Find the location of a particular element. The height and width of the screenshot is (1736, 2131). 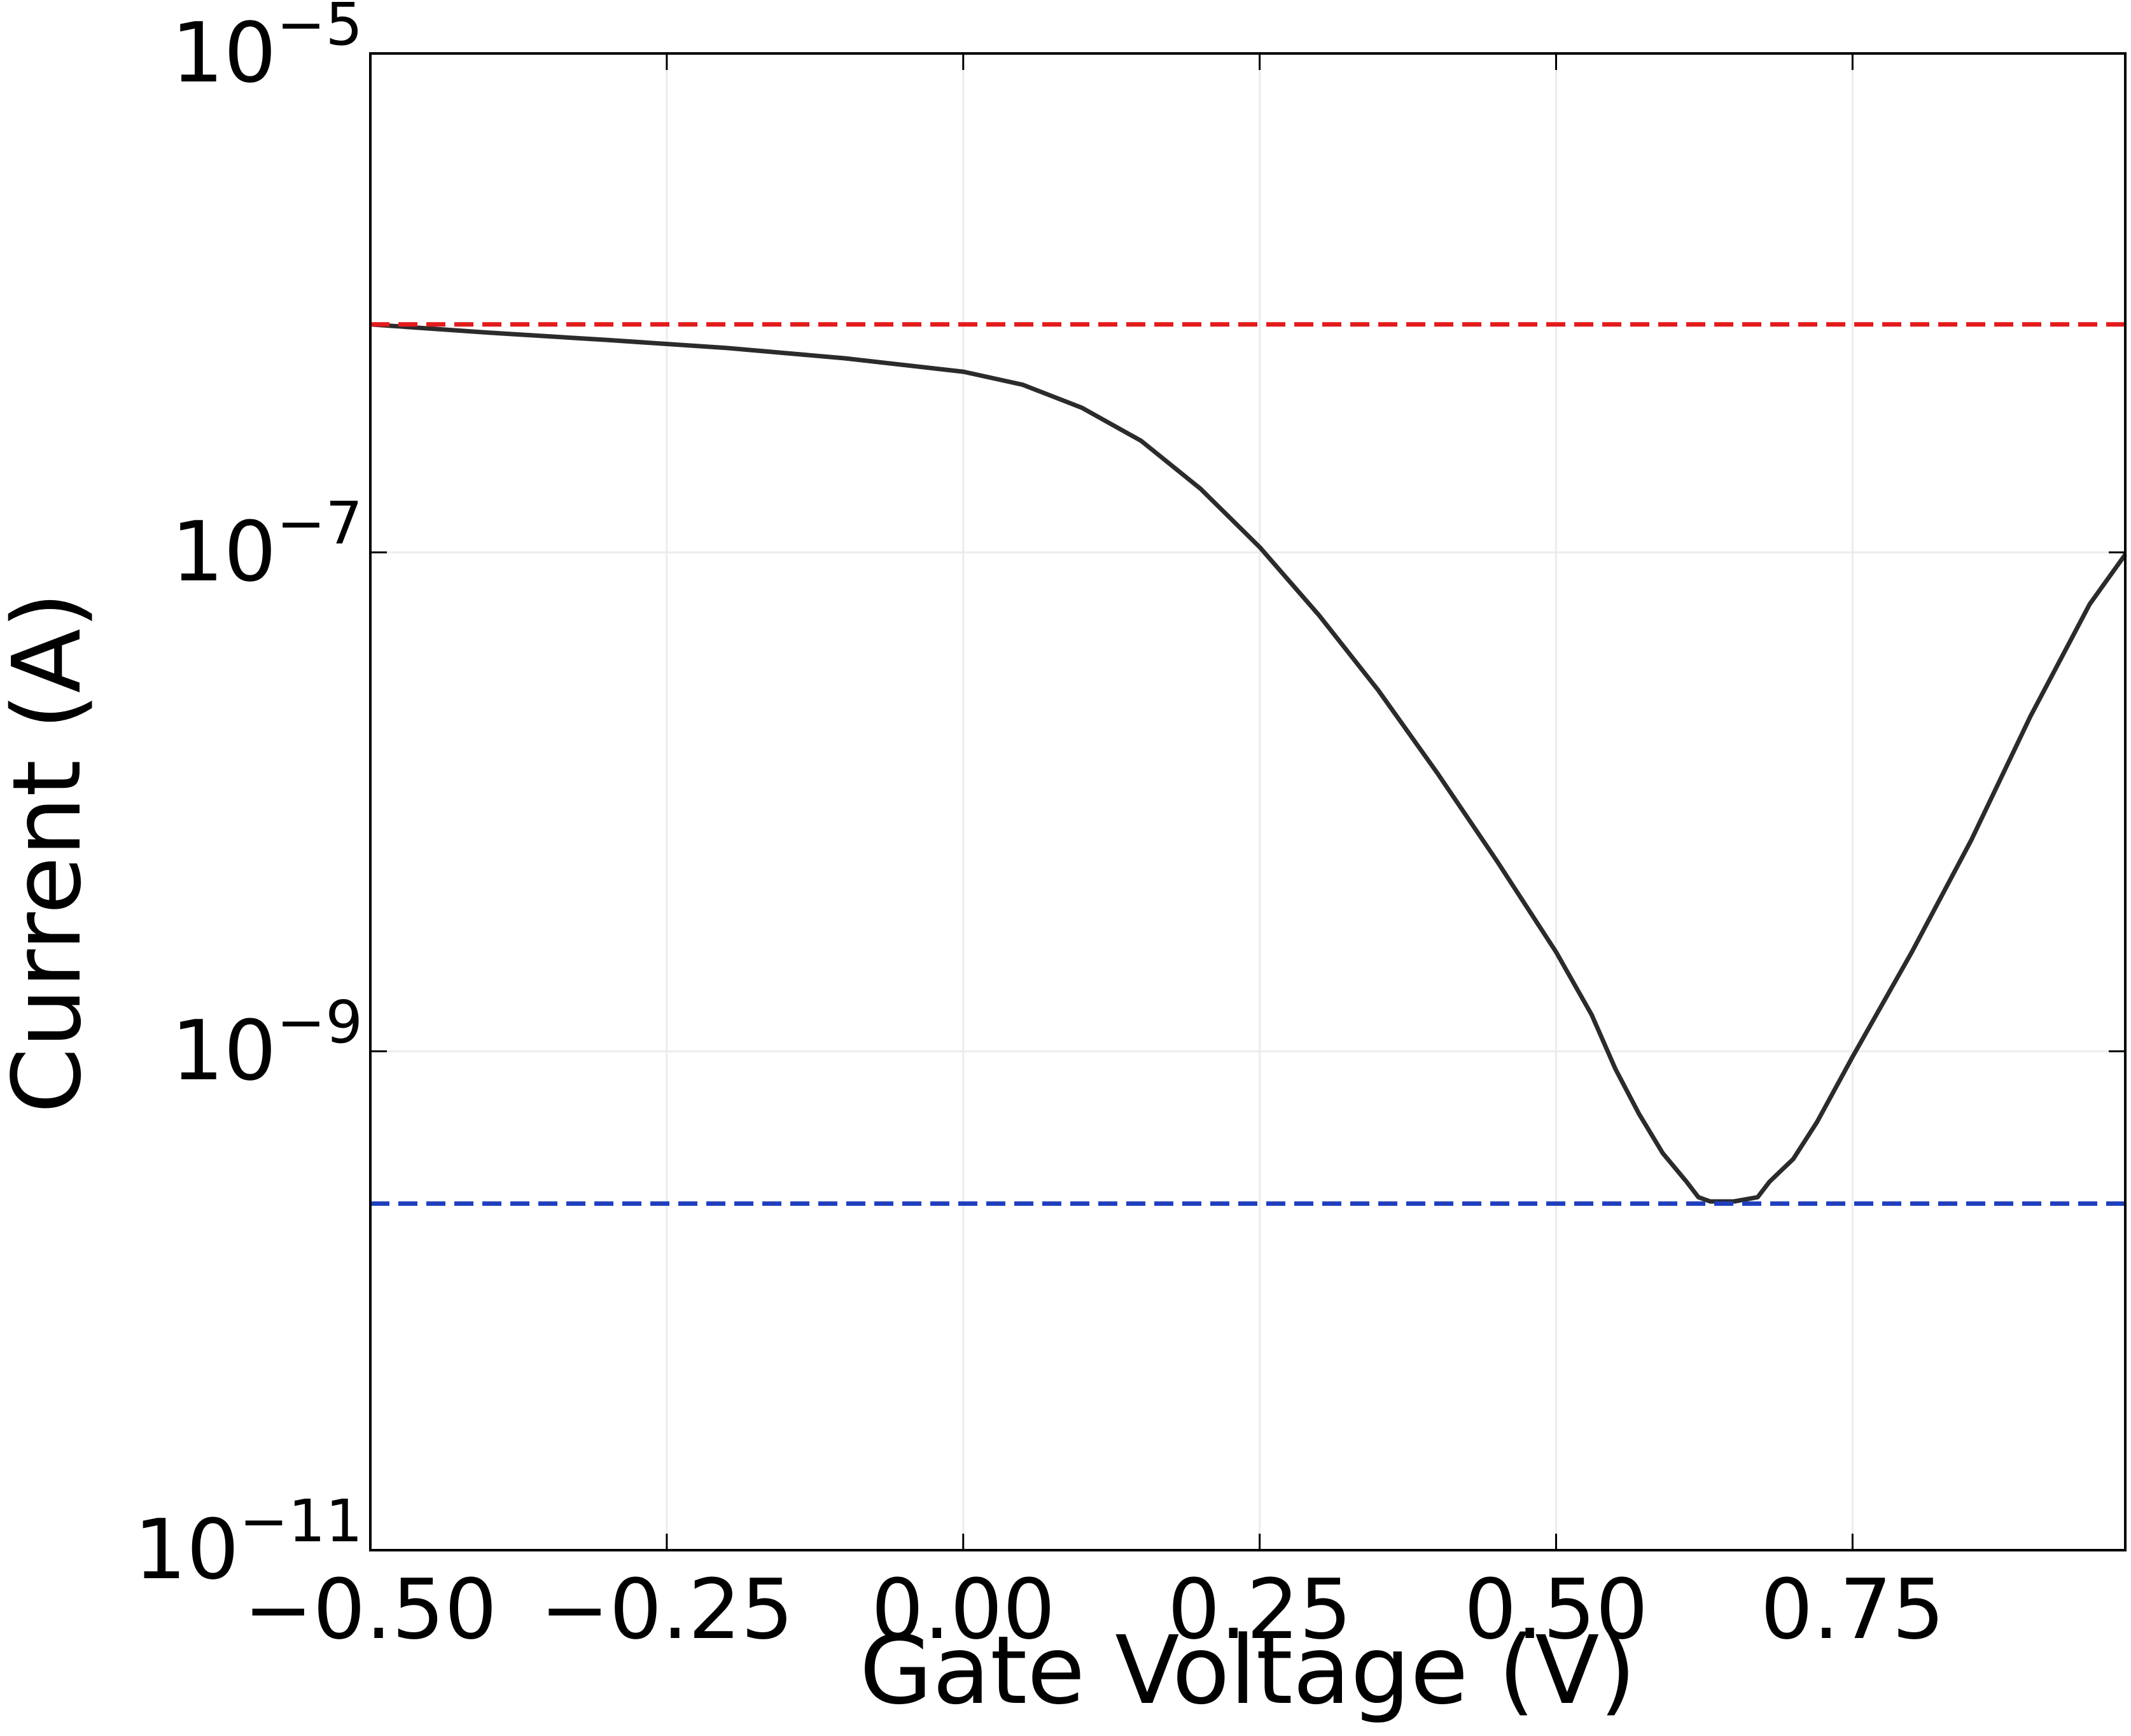

y-axis-label: Current (A) is located at coordinates (51, 853).